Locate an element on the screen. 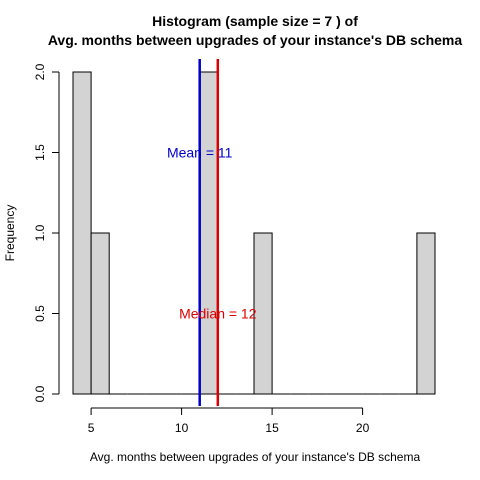 The height and width of the screenshot is (480, 480). x-tick-label: 15 is located at coordinates (272, 428).